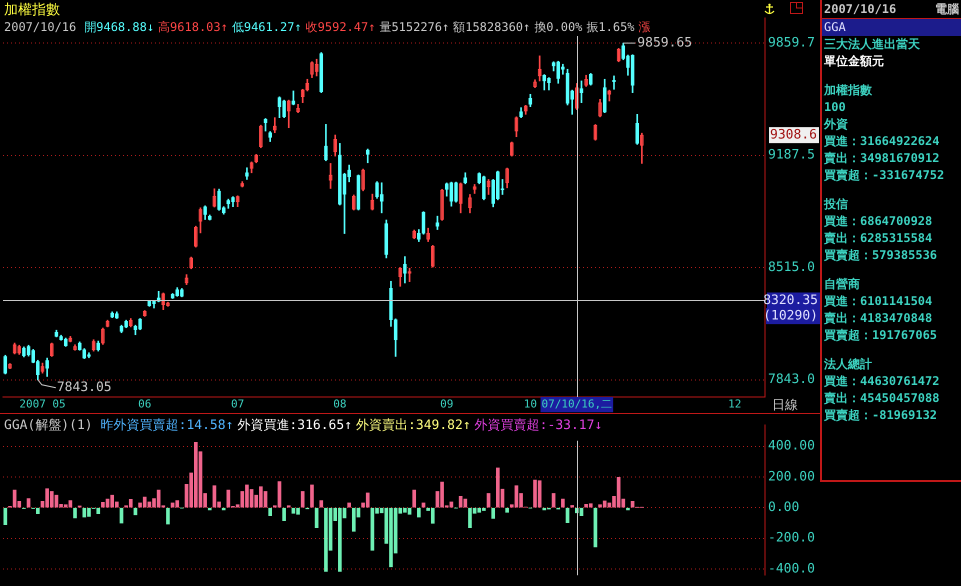  I want to click on text: 買賣超：191767065, so click(880, 335).